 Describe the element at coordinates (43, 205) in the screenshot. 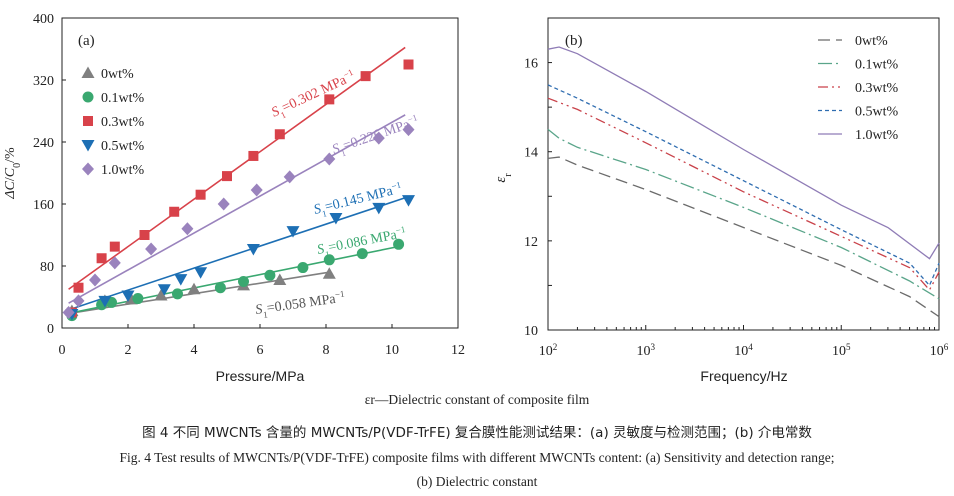

I see `y-tick-label: 160` at that location.